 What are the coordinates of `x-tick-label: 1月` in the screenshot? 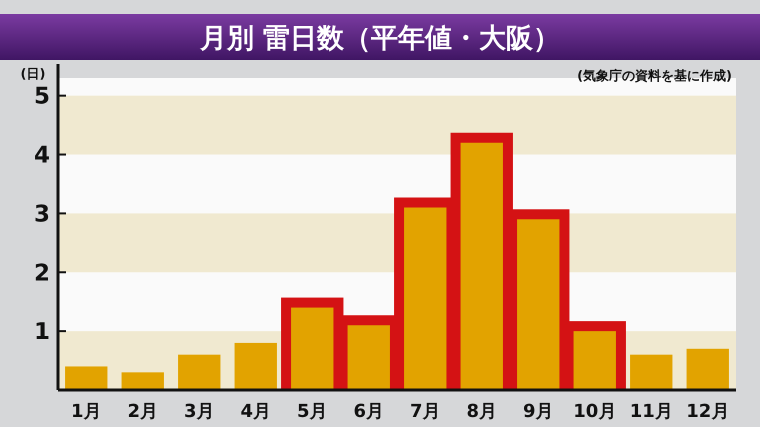 It's located at (86, 411).